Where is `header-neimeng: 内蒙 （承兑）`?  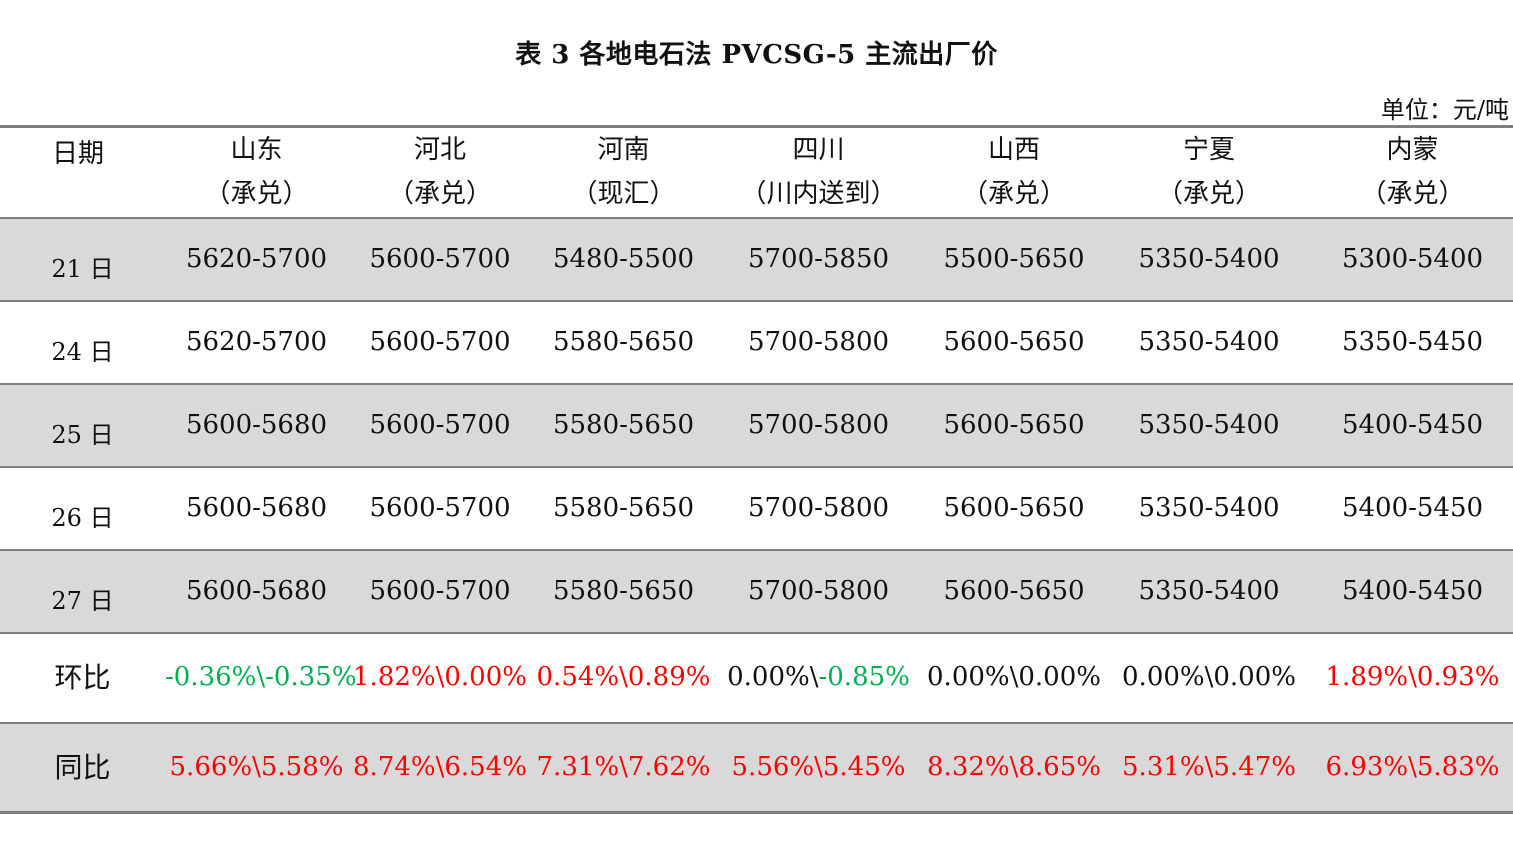
header-neimeng: 内蒙 （承兑） is located at coordinates (1412, 172).